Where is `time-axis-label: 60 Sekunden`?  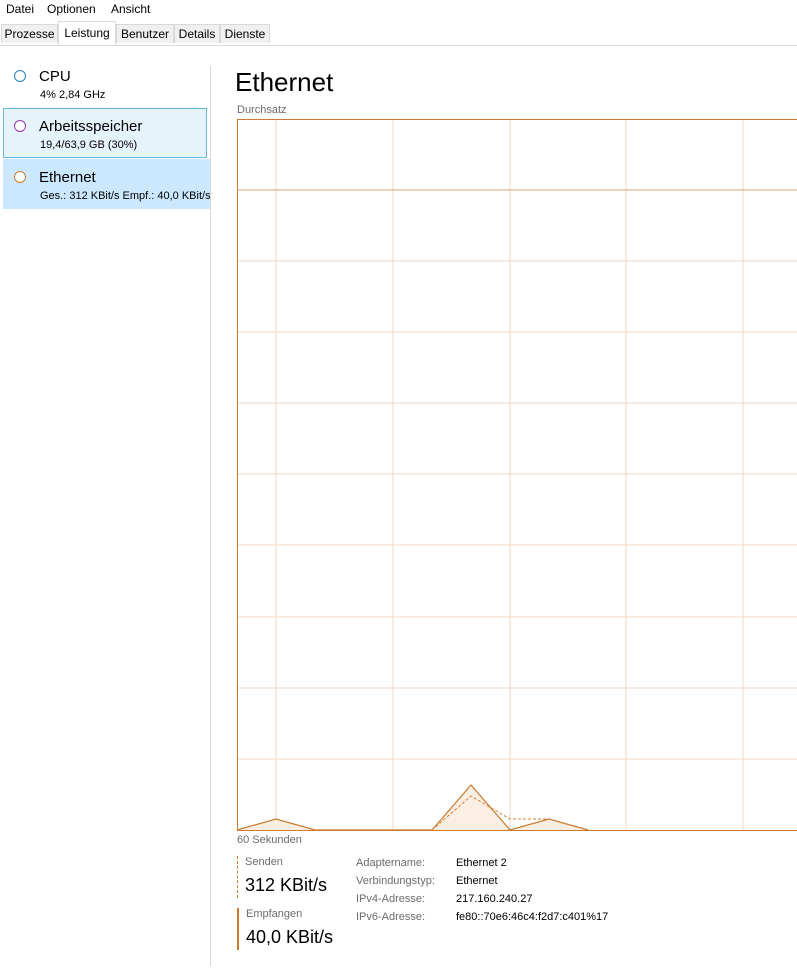
time-axis-label: 60 Sekunden is located at coordinates (269, 840).